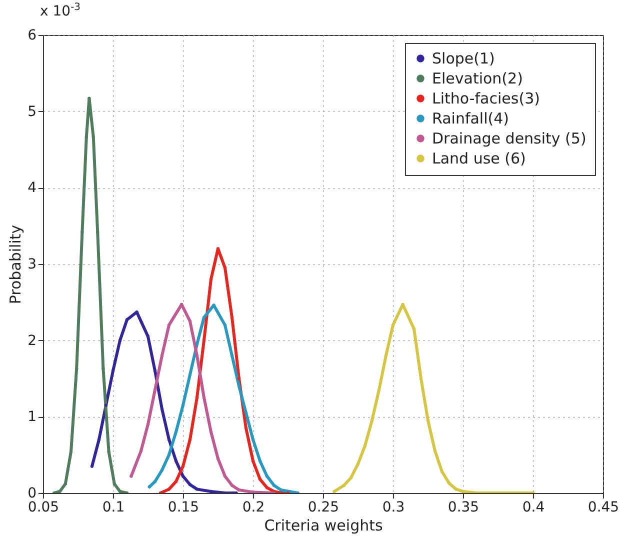 The width and height of the screenshot is (633, 539). Describe the element at coordinates (32, 340) in the screenshot. I see `y-tick-label: 2` at that location.